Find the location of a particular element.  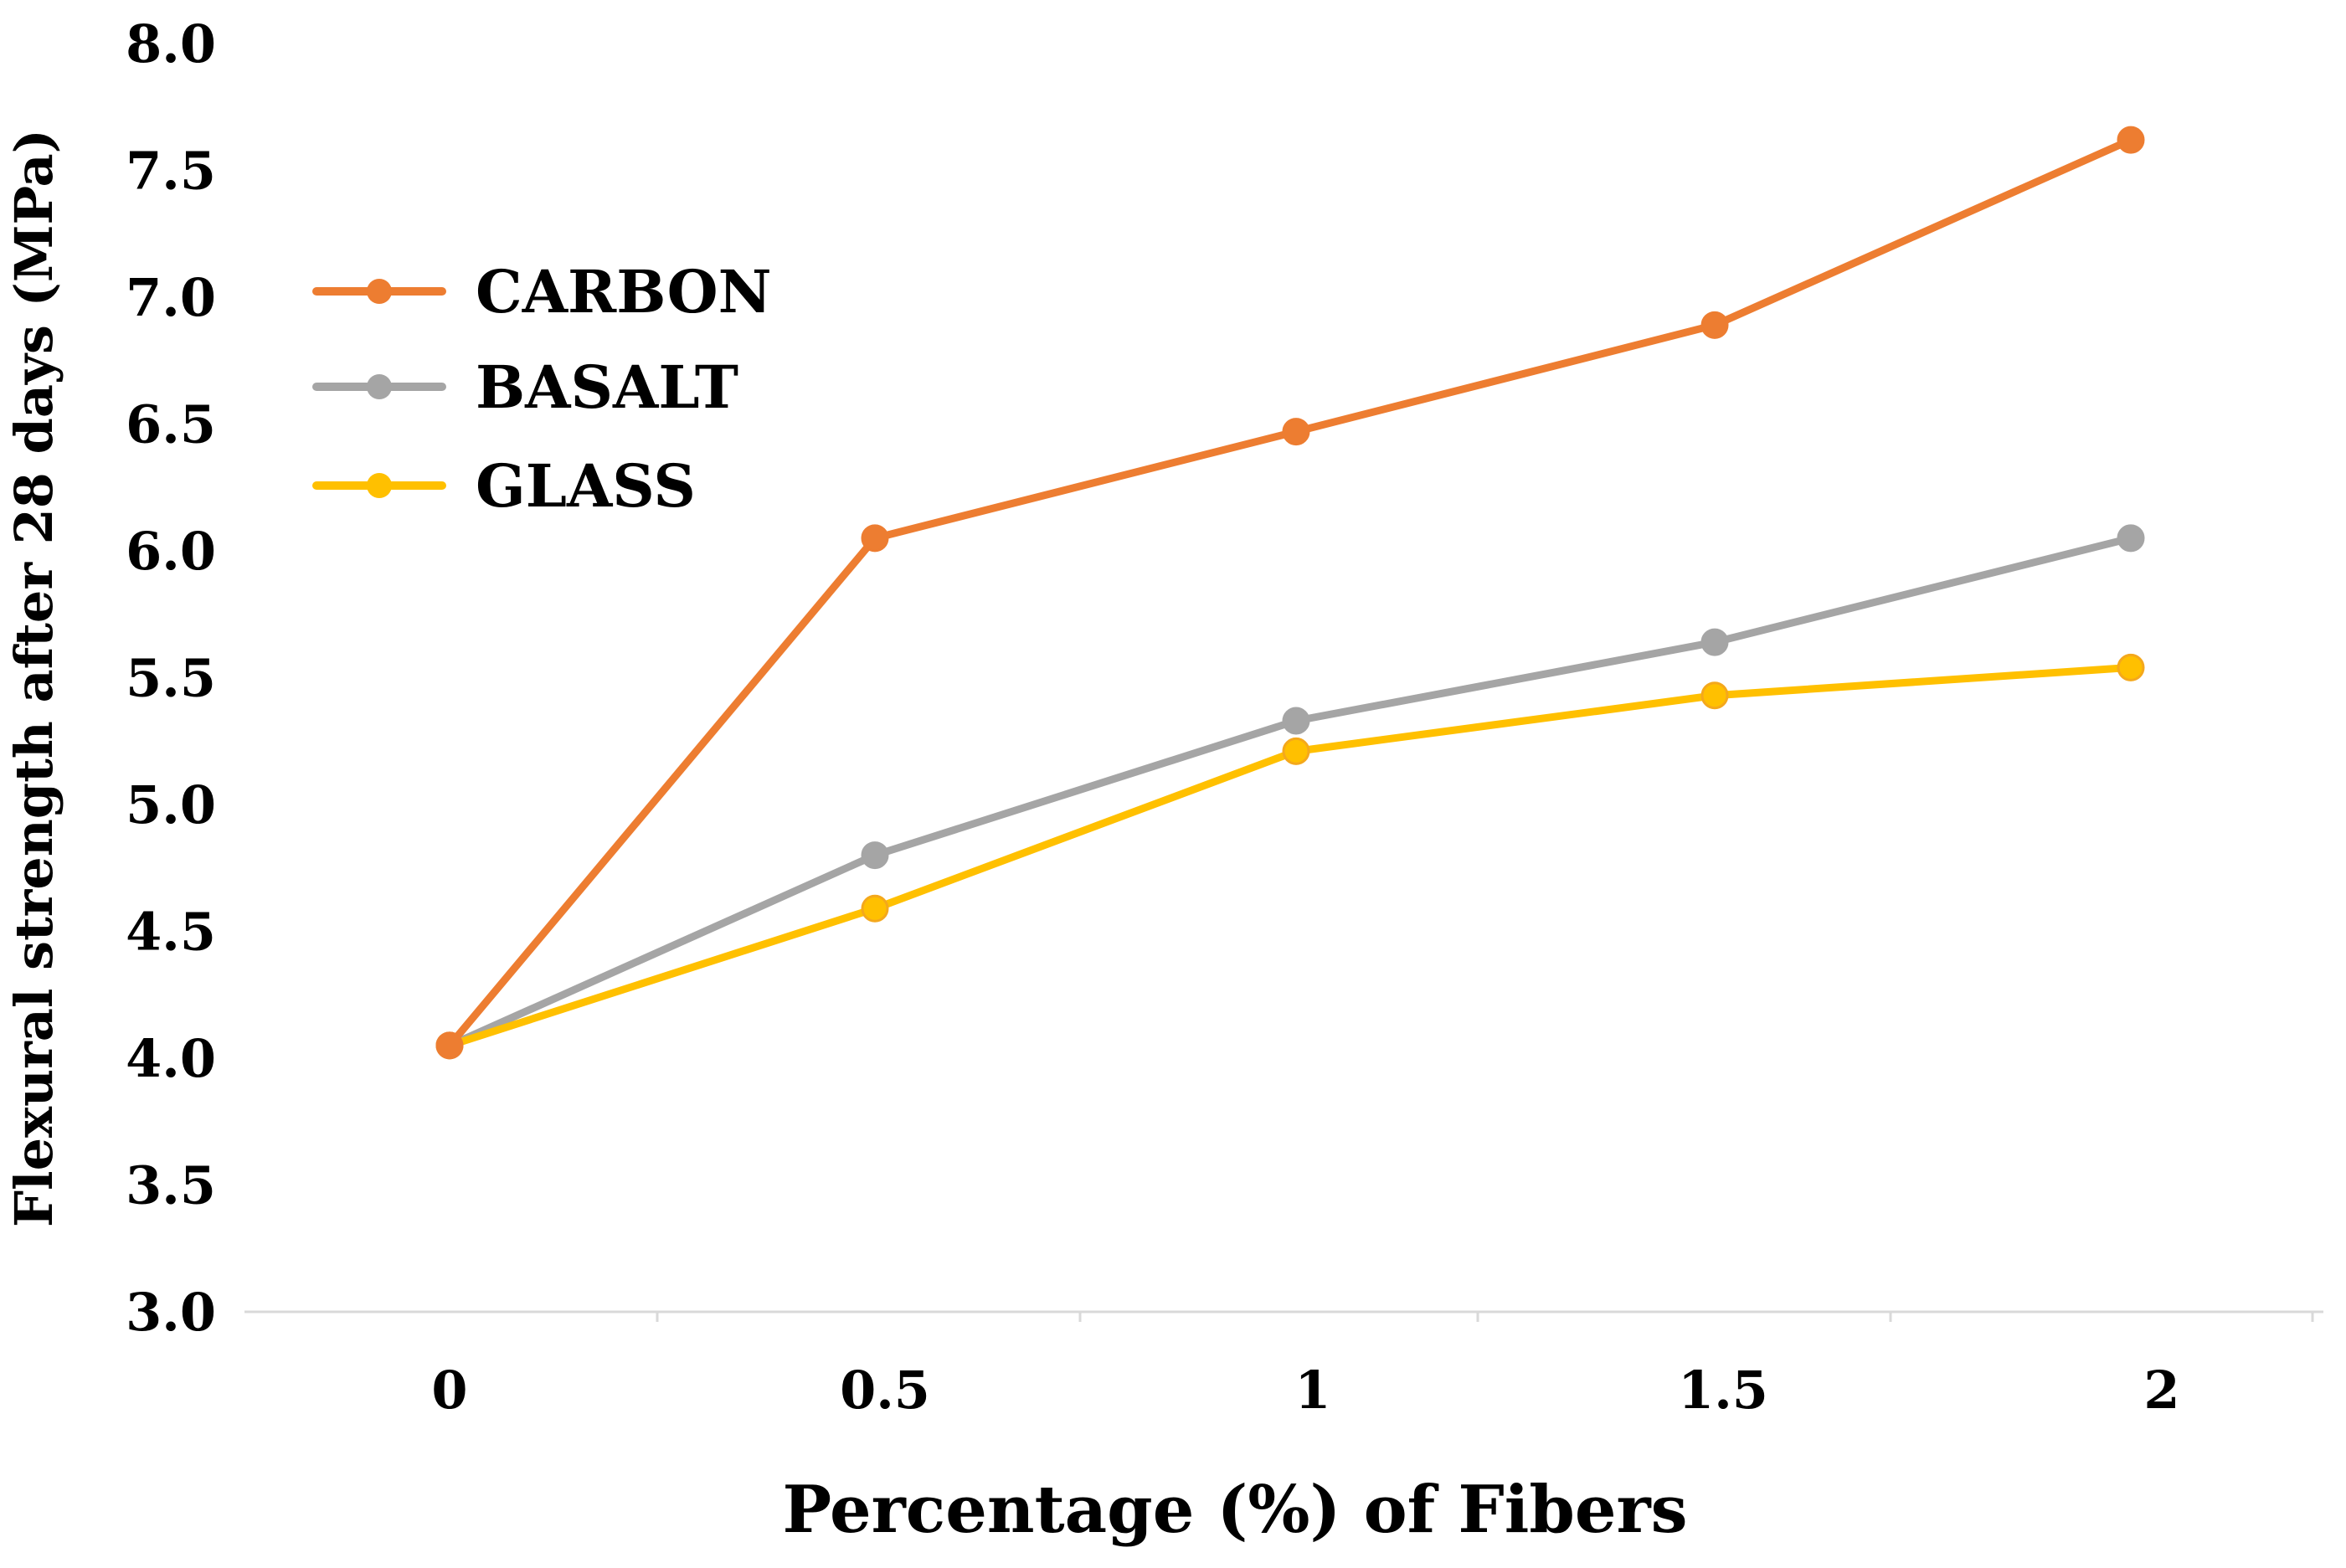

y-tick-label: 3.5 is located at coordinates (171, 1185).